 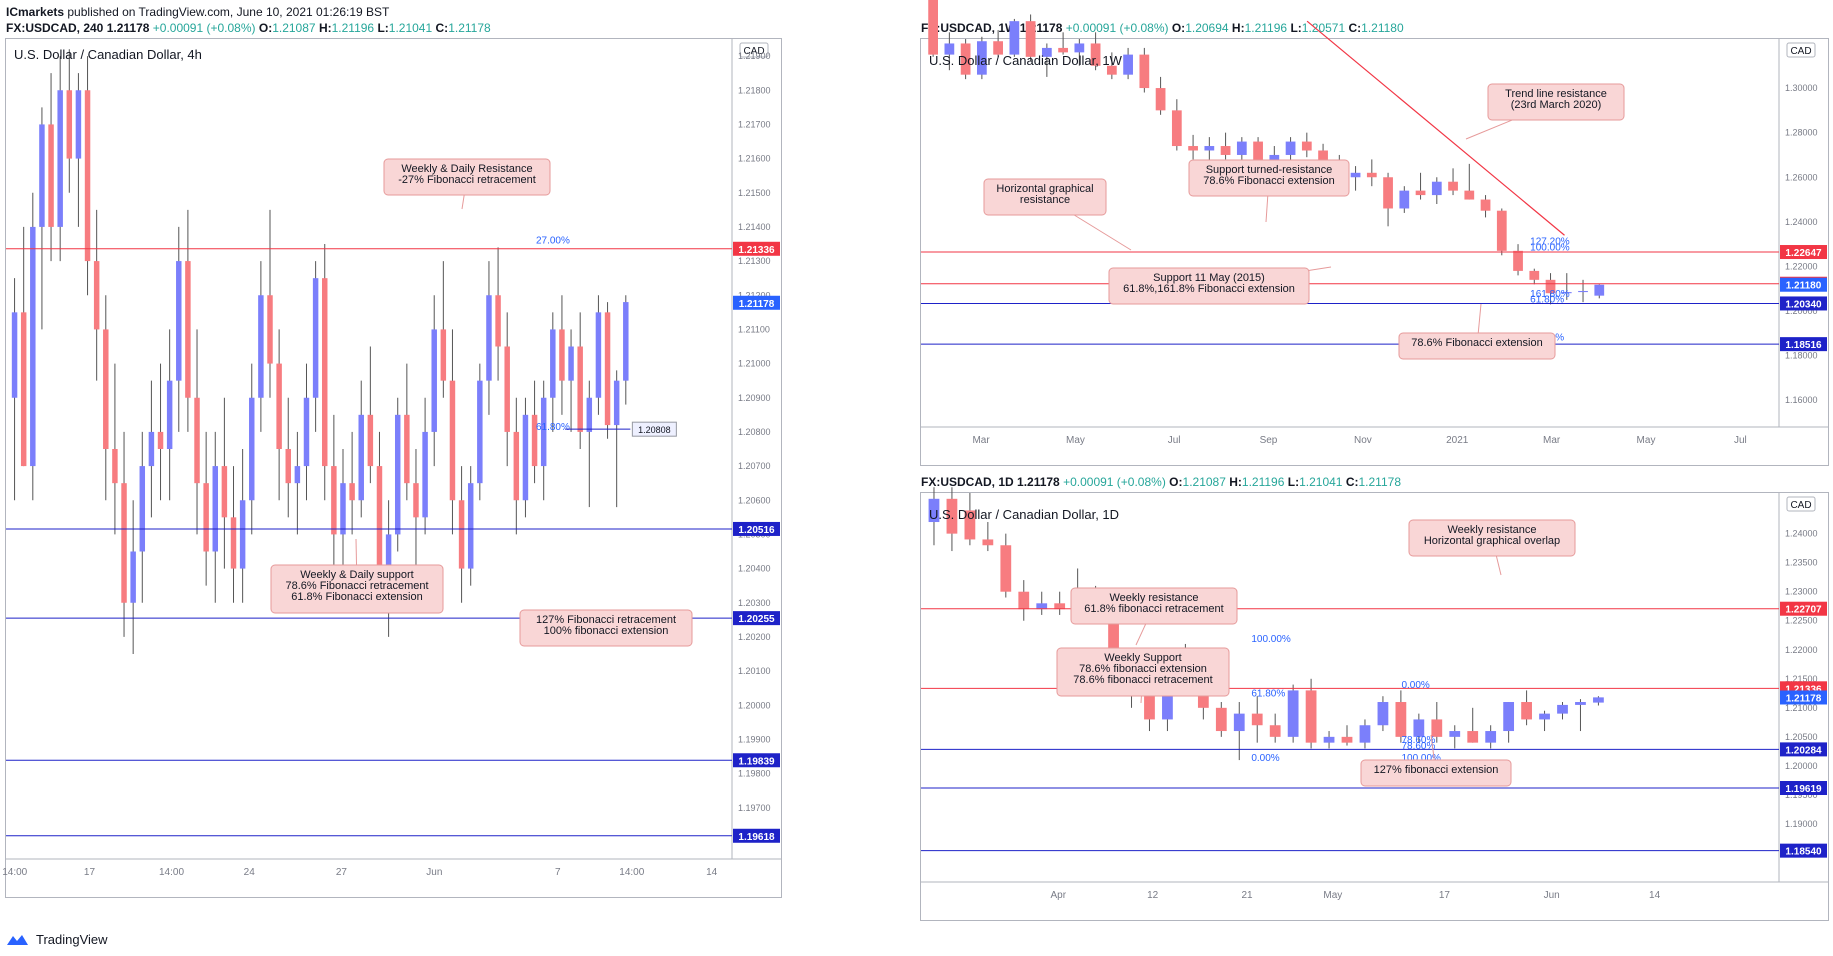 I want to click on footer-brand: TradingView, so click(x=72, y=939).